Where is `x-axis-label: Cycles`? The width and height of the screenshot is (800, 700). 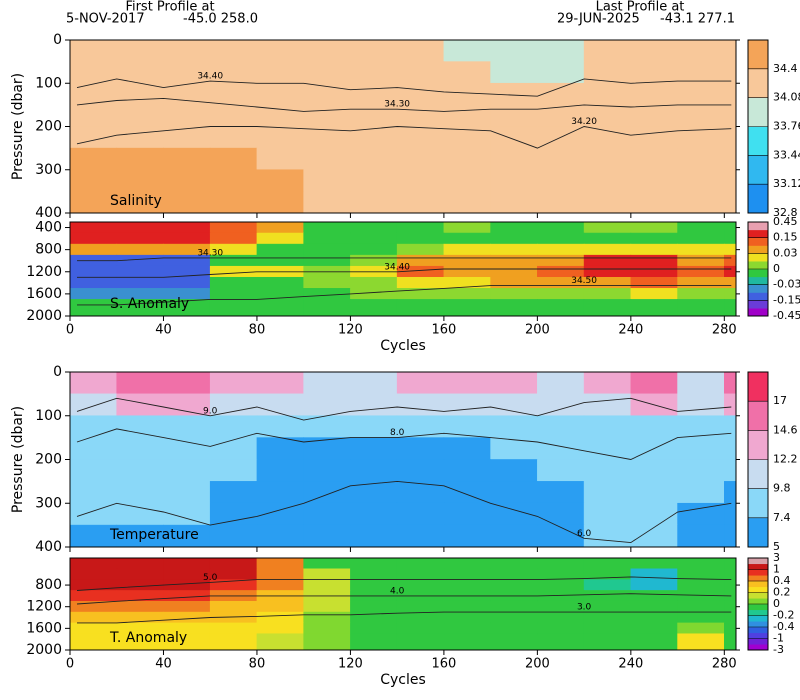 x-axis-label: Cycles is located at coordinates (403, 346).